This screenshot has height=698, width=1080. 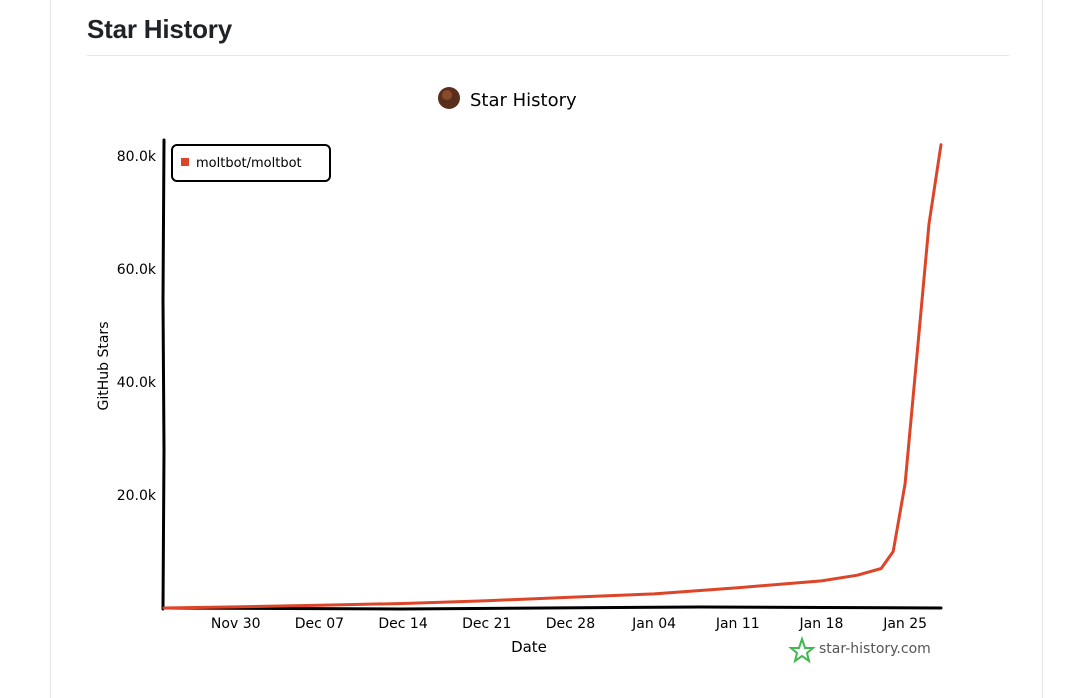 What do you see at coordinates (904, 624) in the screenshot?
I see `x-tick-label: Jan 25` at bounding box center [904, 624].